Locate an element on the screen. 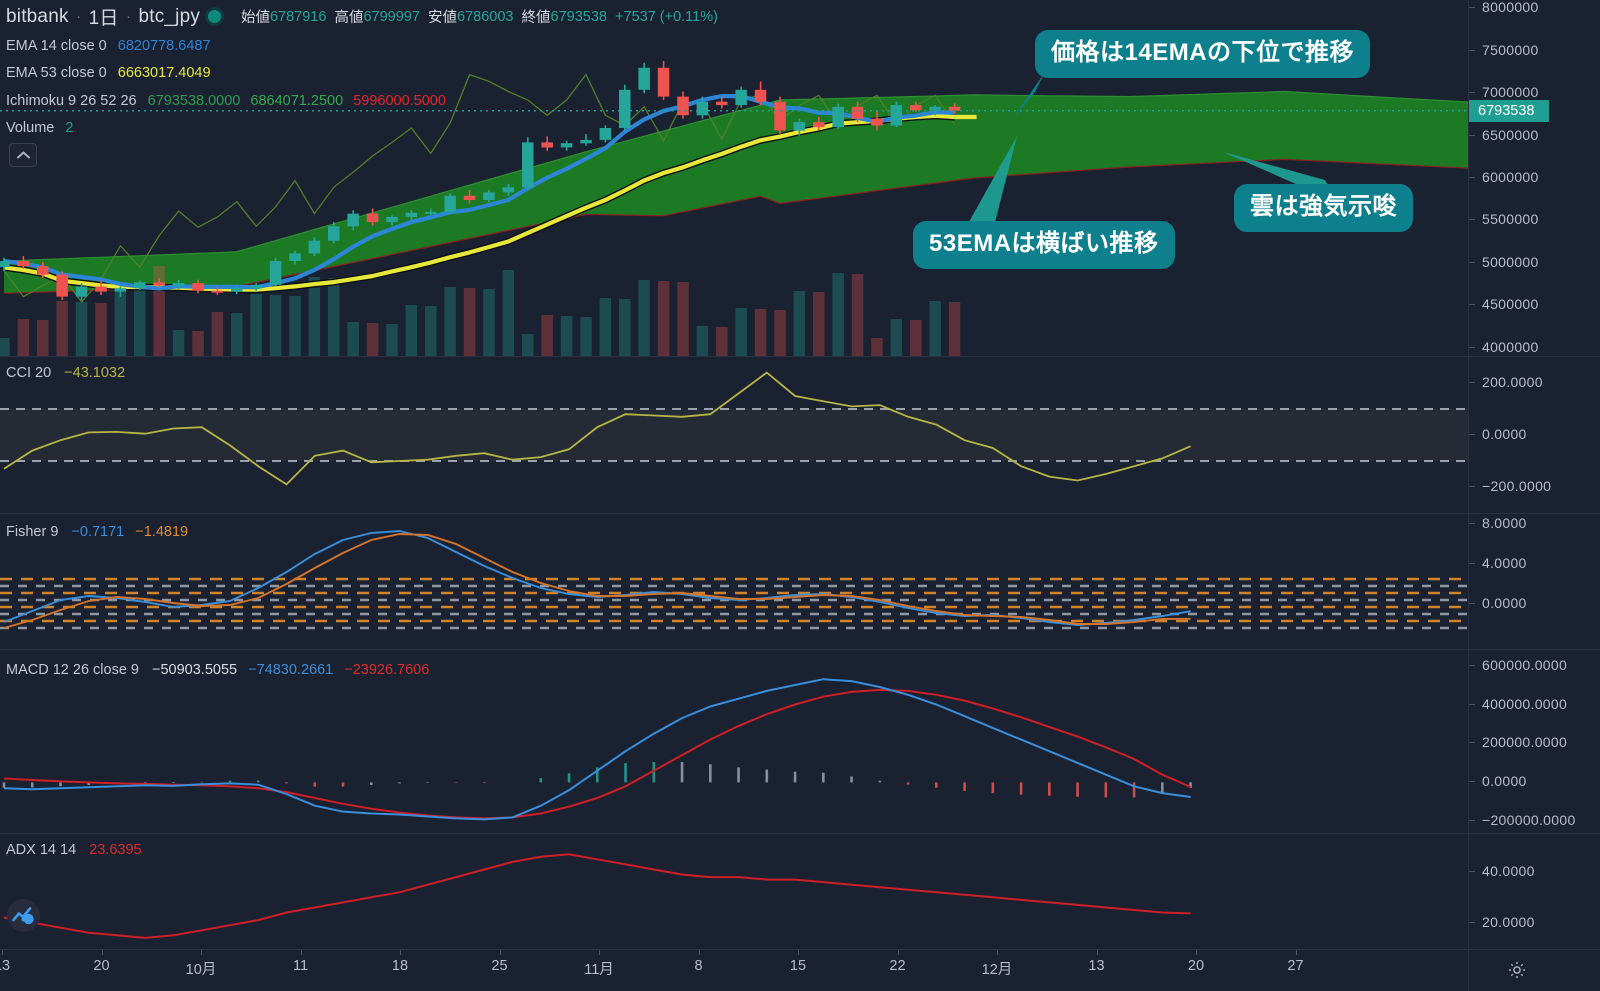  adx-plot is located at coordinates (734, 891).